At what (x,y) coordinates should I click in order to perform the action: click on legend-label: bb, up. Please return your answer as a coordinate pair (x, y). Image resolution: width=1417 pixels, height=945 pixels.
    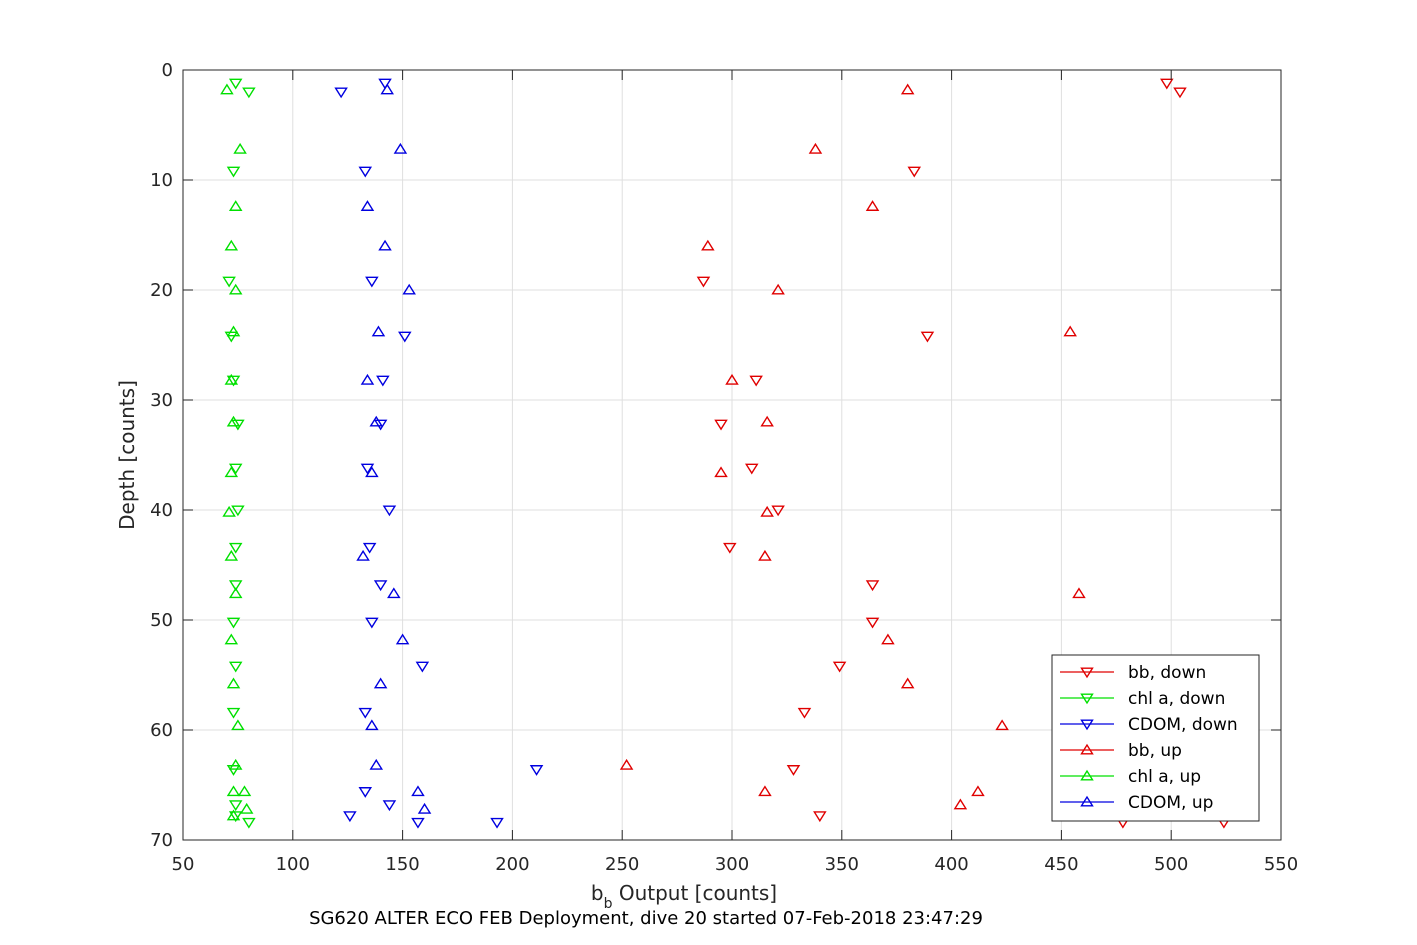
    Looking at the image, I should click on (1155, 751).